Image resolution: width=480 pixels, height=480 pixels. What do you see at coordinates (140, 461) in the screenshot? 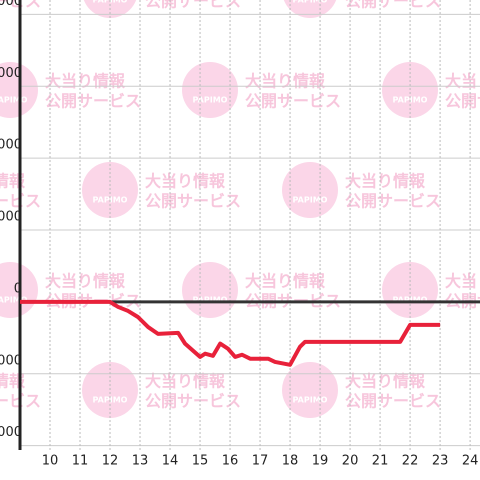
I see `x-tick-label: 13` at bounding box center [140, 461].